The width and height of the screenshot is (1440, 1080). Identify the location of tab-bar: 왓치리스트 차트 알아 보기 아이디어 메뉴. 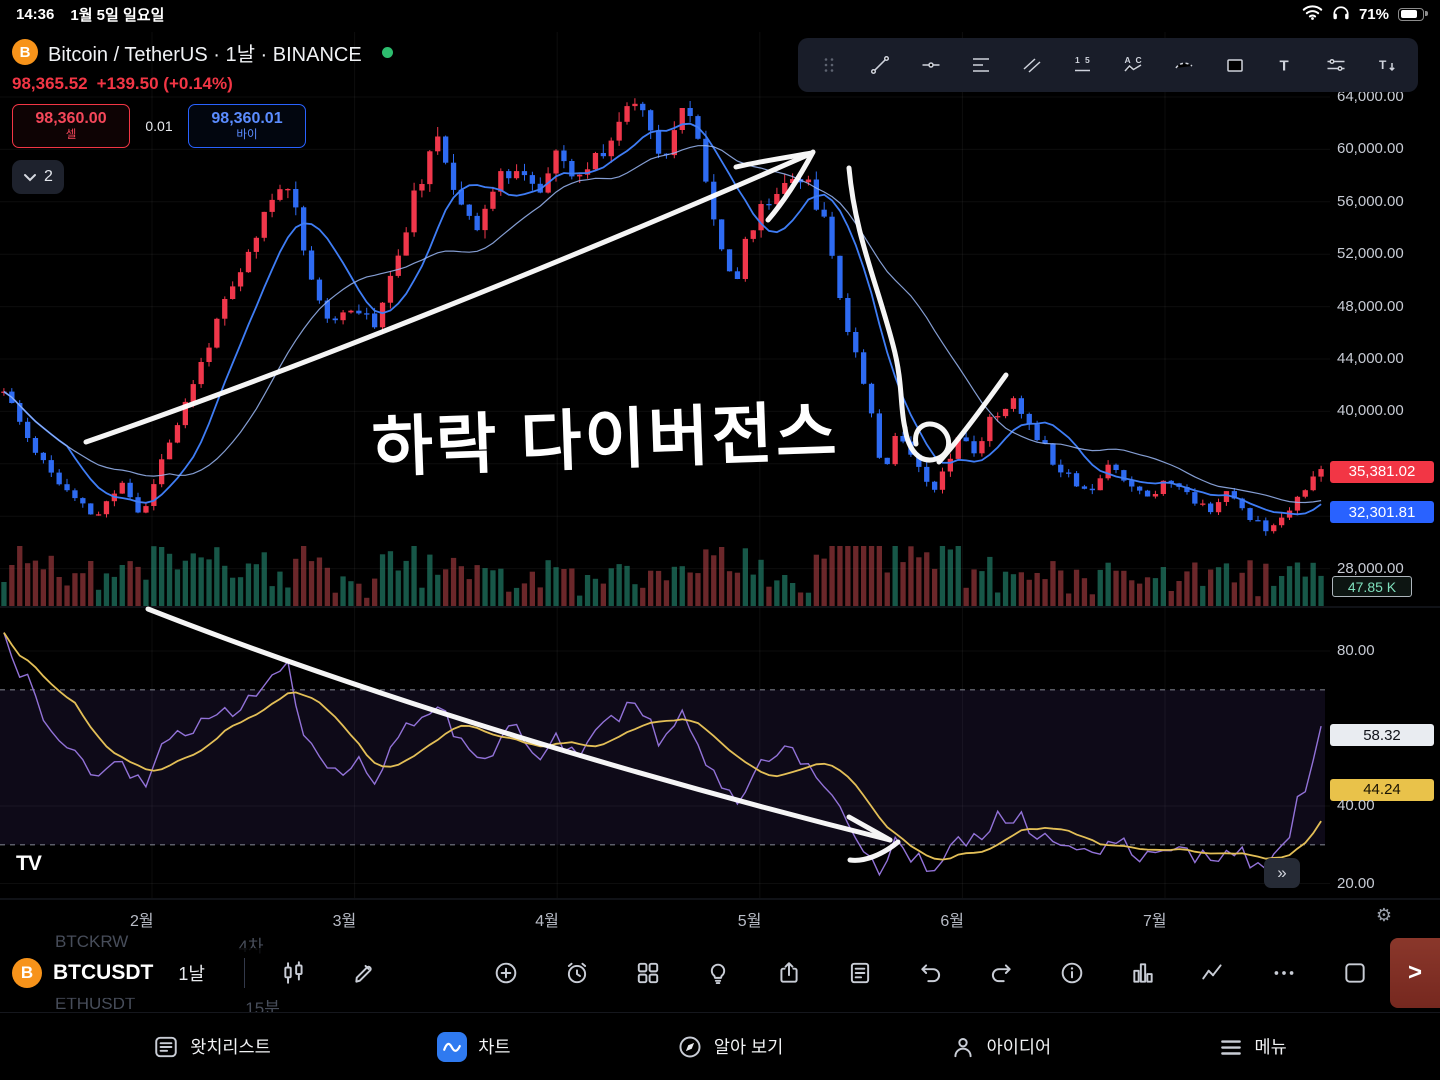
(720, 1046).